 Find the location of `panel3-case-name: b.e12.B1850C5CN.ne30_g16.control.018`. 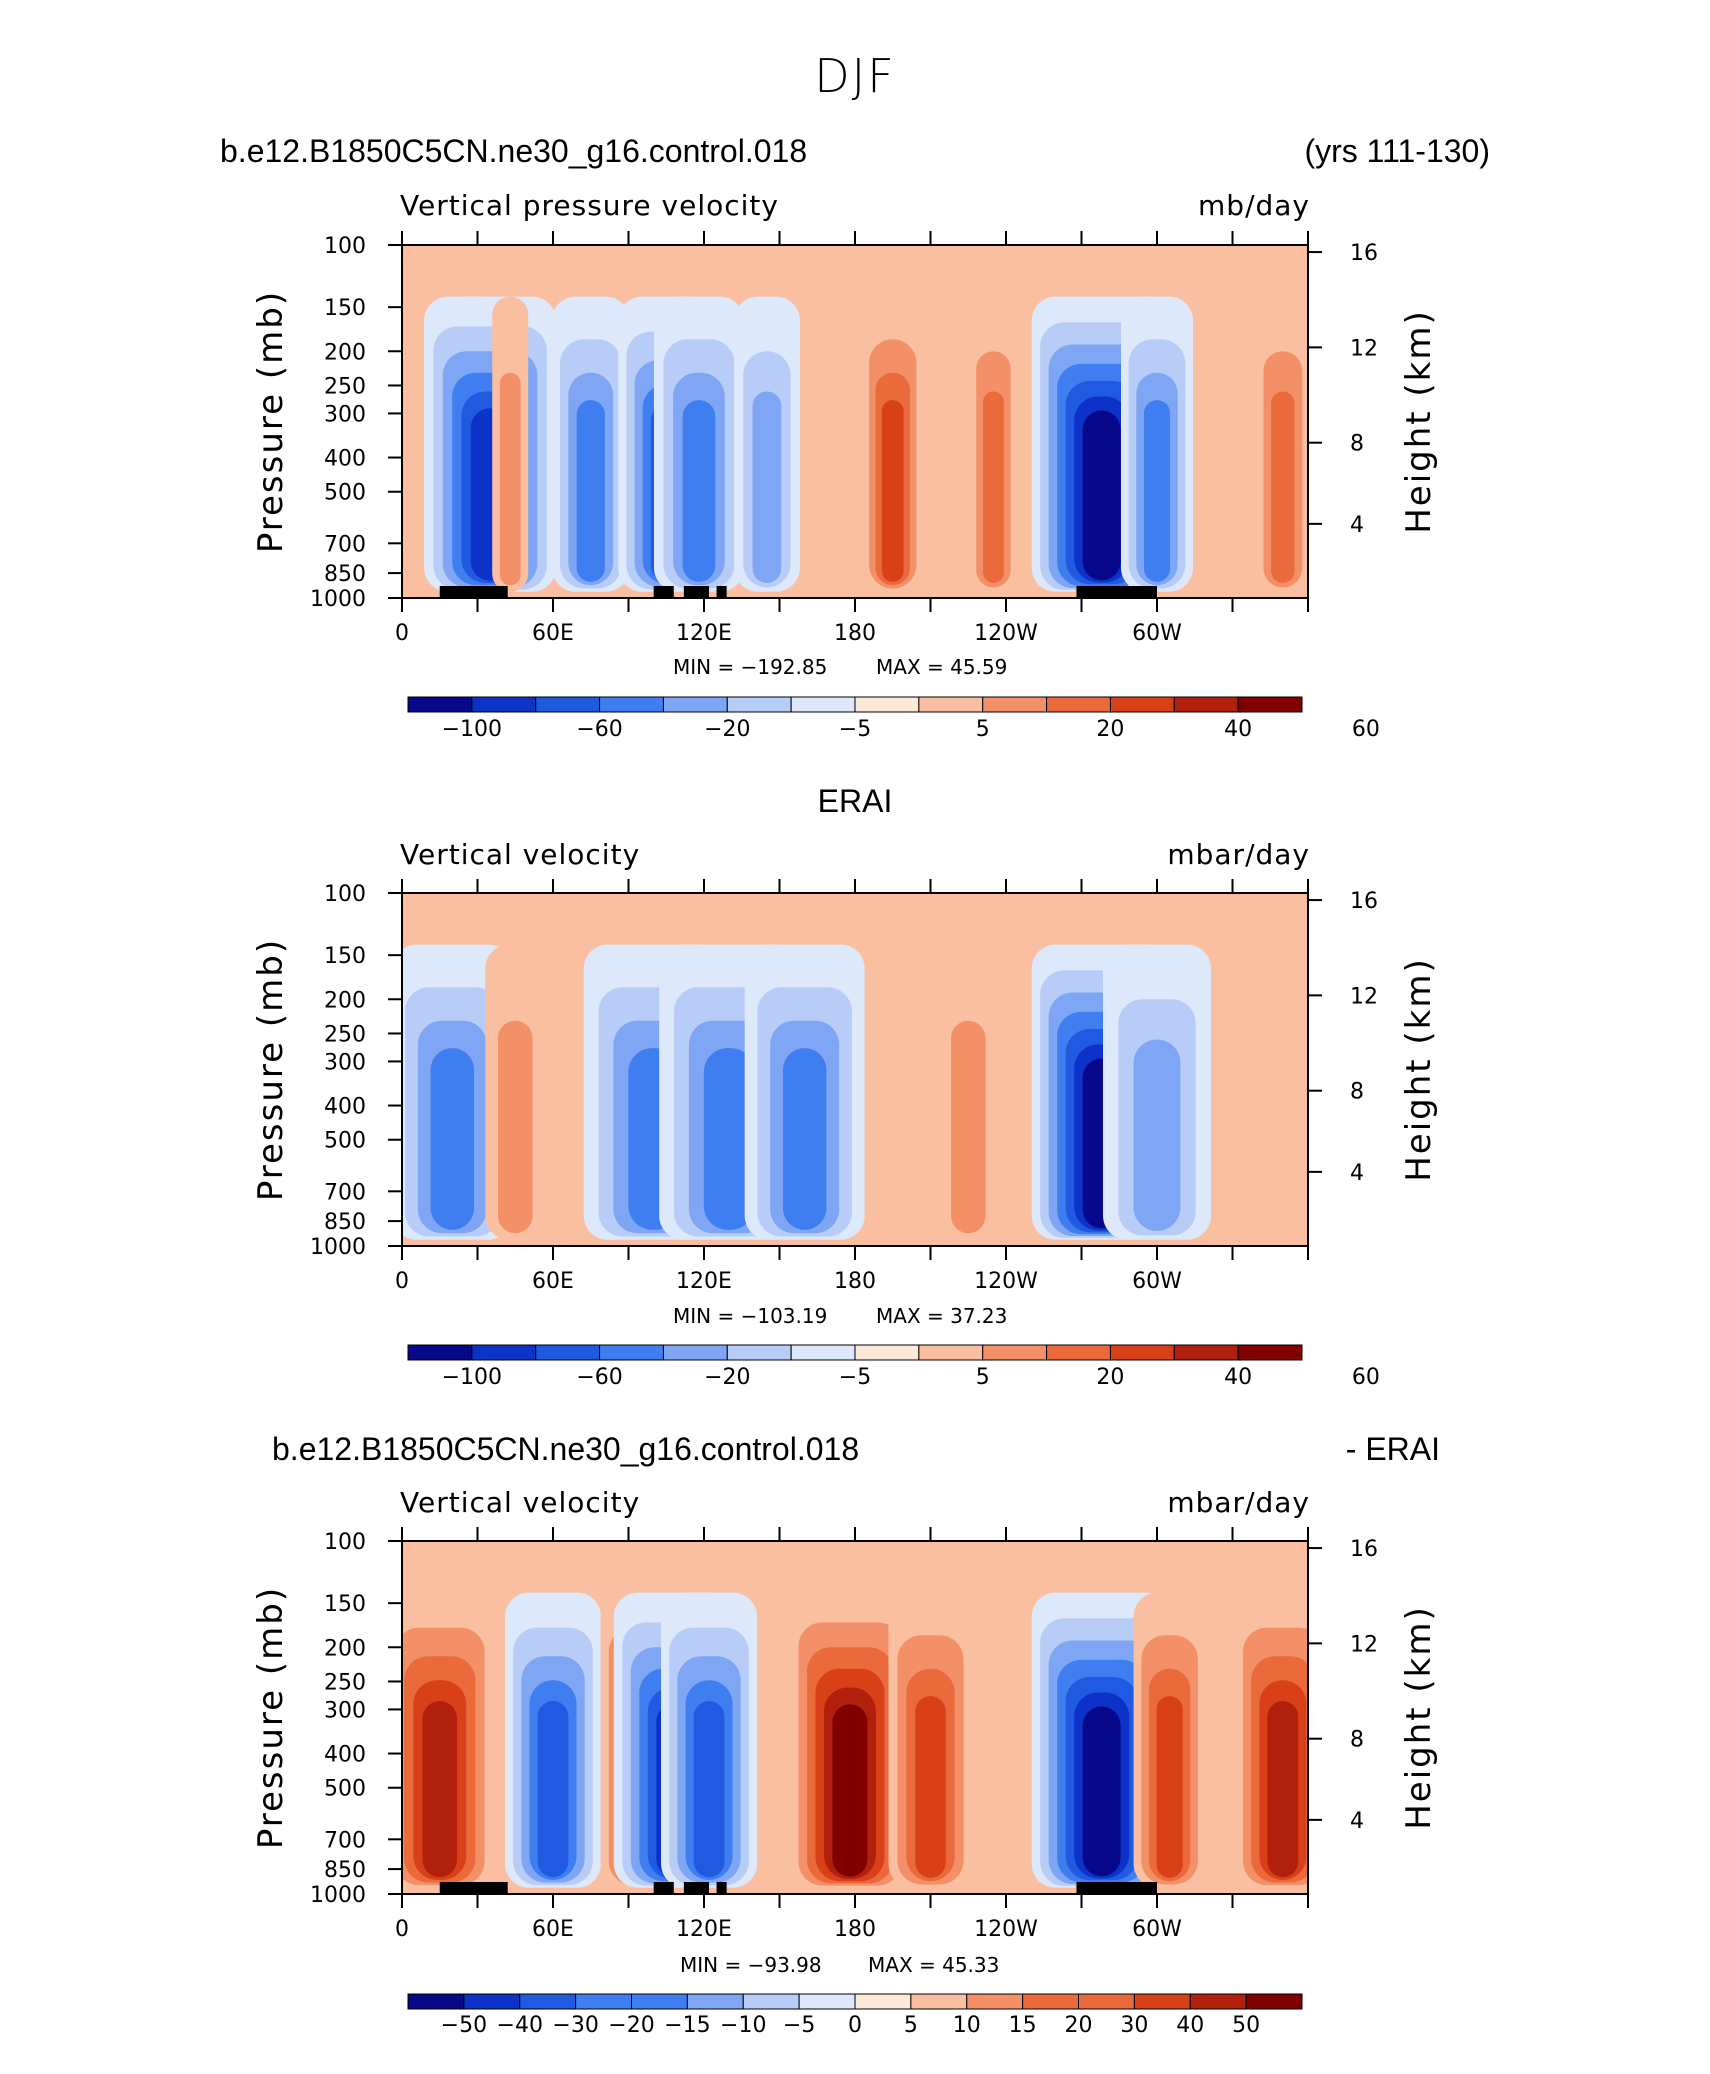

panel3-case-name: b.e12.B1850C5CN.ne30_g16.control.018 is located at coordinates (565, 1449).